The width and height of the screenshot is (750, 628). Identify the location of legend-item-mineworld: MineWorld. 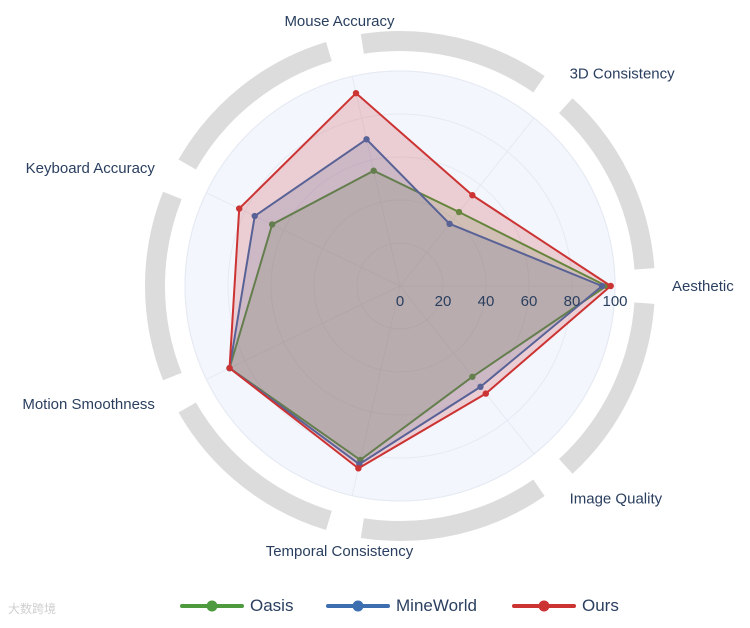
(401, 606).